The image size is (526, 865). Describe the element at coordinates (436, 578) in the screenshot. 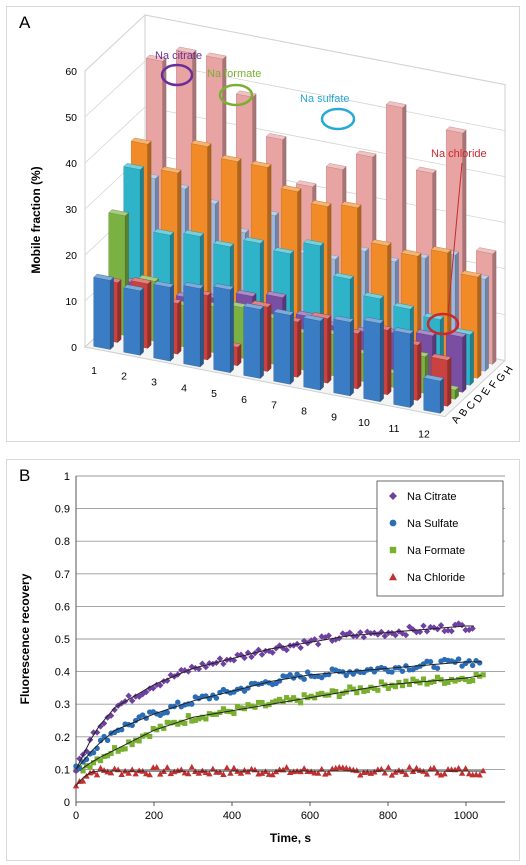

I see `legend-label: Na Chloride` at that location.